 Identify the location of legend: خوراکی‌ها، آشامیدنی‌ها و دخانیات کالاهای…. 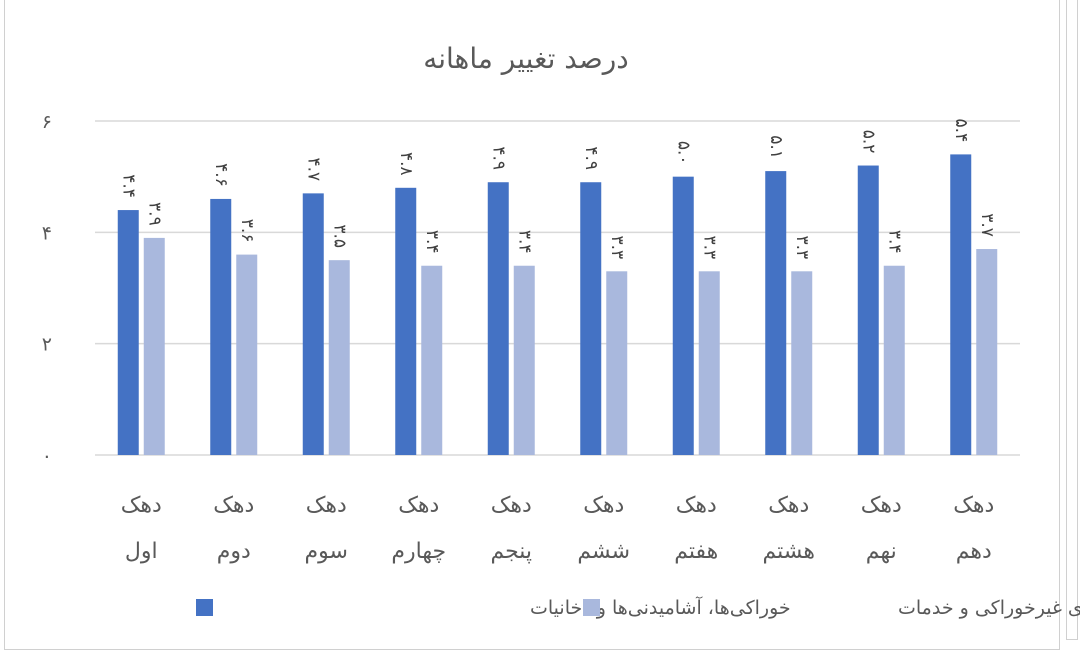
(638, 607).